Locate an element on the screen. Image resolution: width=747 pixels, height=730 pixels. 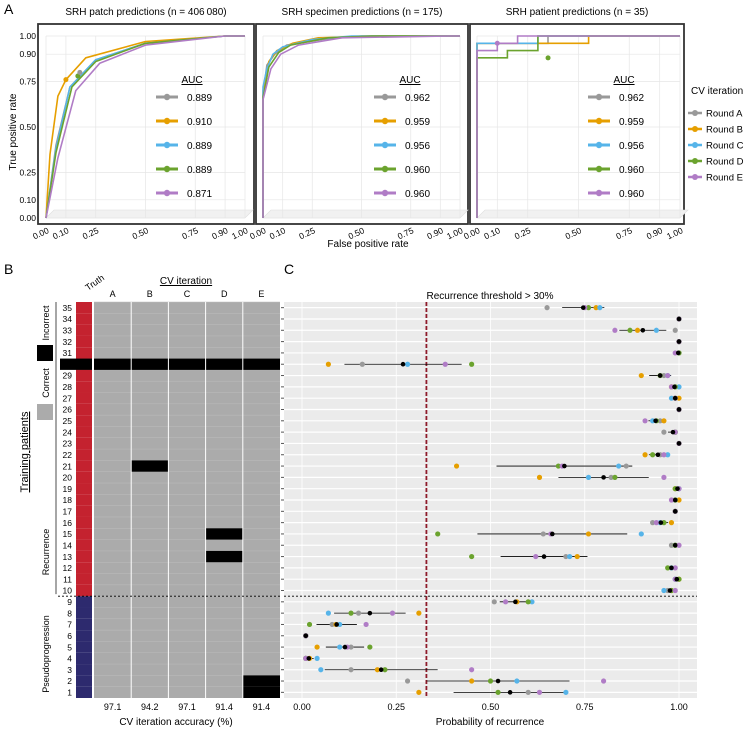
row-label-23: 23 is located at coordinates (68, 444).